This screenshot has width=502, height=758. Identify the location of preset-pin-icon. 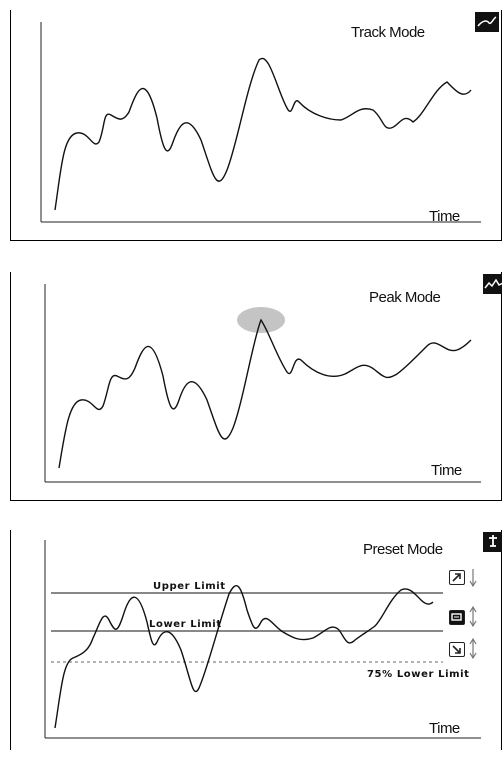
(492, 542).